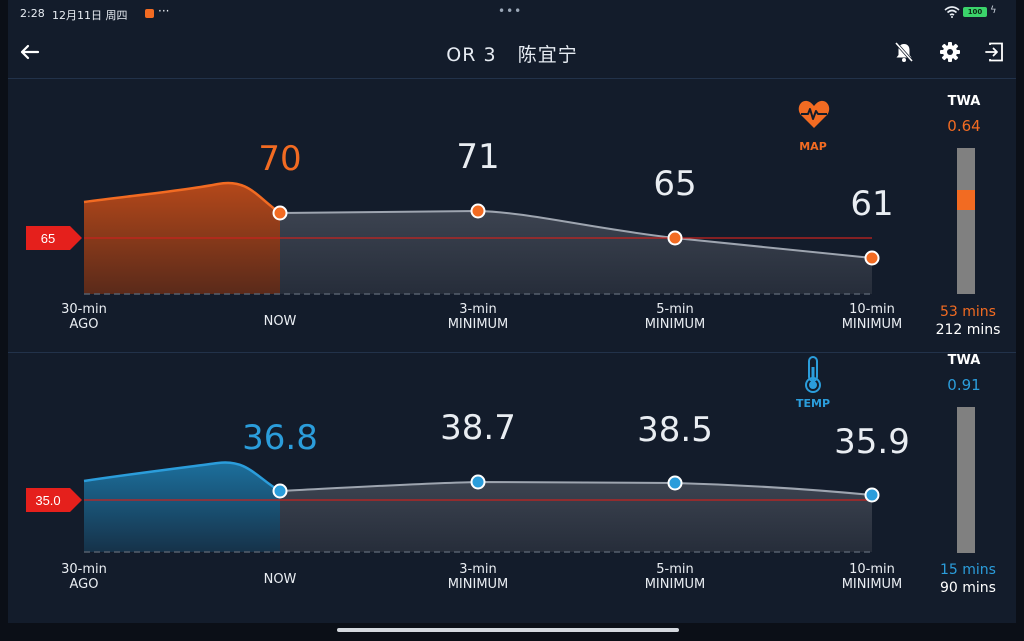  I want to click on temp-twa-mins-total: 90 mins, so click(968, 588).